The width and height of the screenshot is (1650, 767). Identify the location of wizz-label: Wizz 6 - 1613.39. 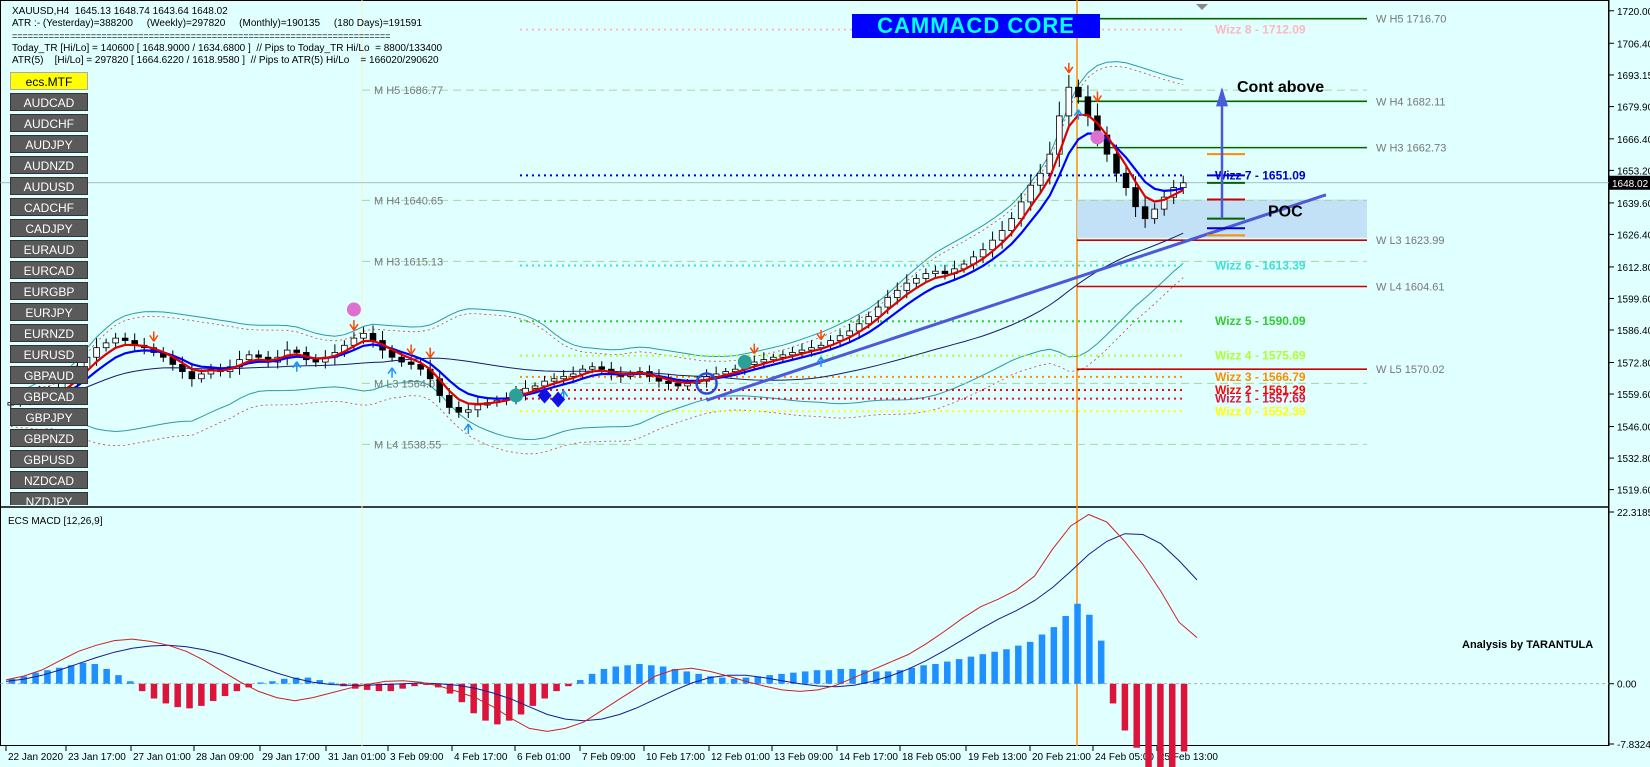
(1260, 266).